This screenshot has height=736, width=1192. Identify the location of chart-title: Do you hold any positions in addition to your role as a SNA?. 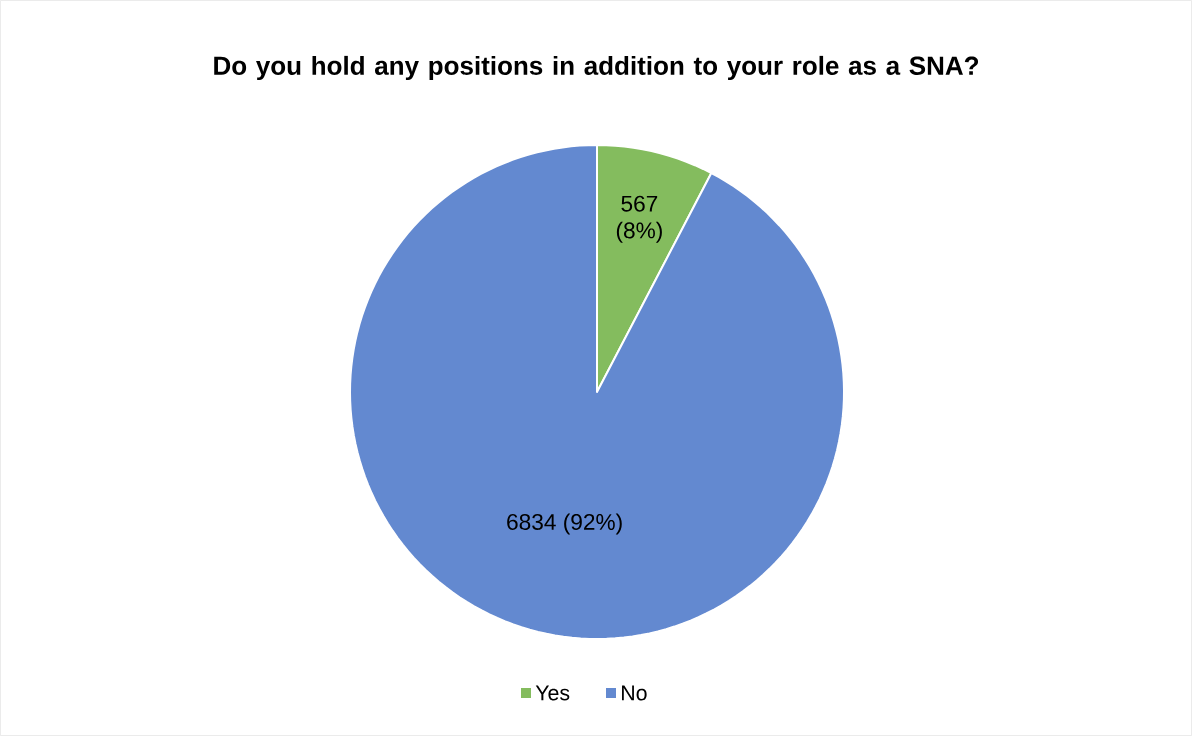
(596, 68).